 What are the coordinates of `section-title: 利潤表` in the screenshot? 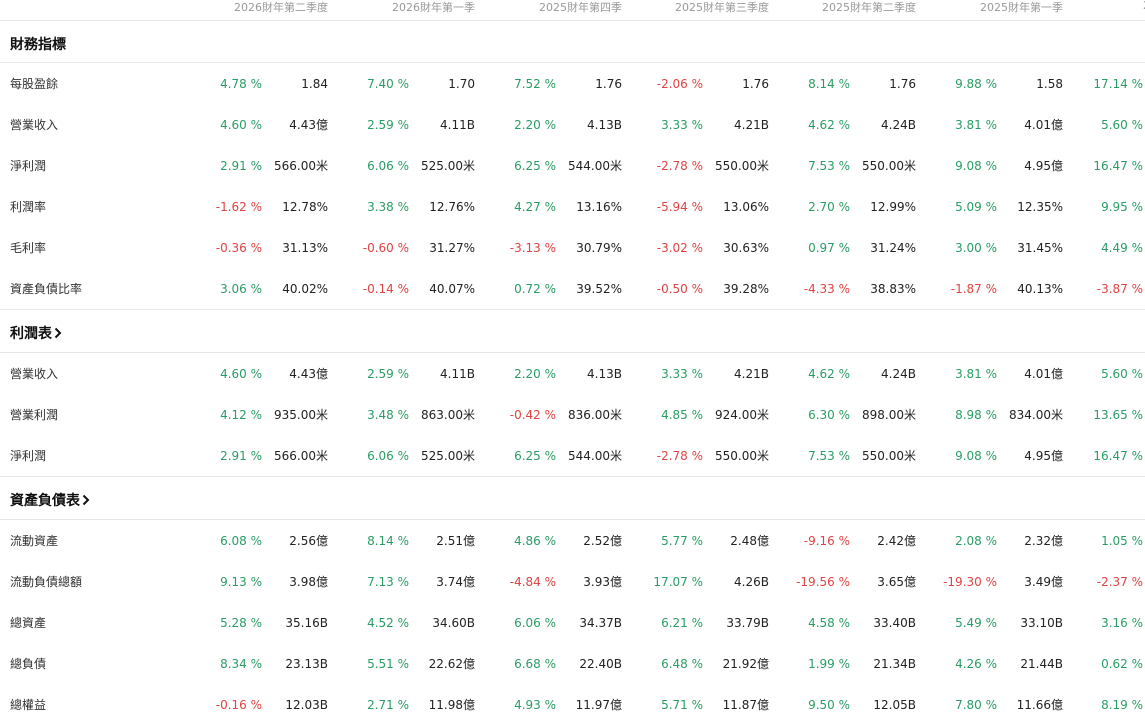 It's located at (36, 333).